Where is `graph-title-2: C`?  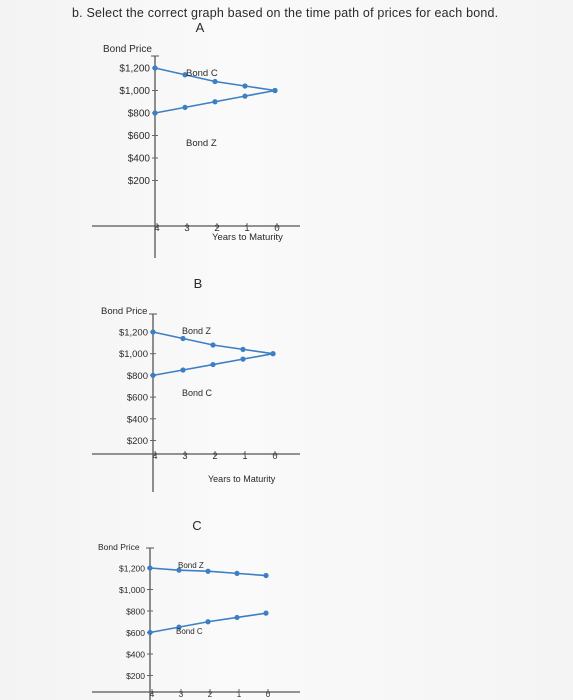 graph-title-2: C is located at coordinates (196, 525).